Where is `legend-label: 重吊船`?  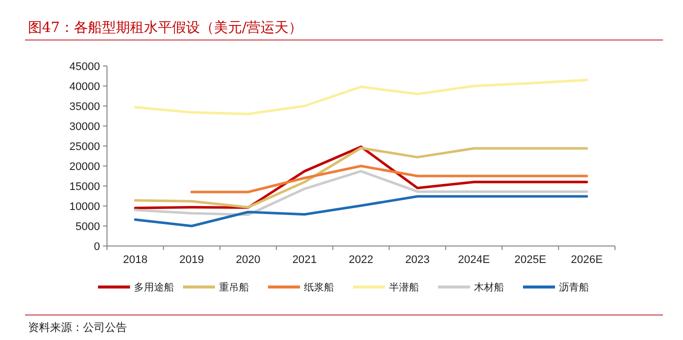 legend-label: 重吊船 is located at coordinates (234, 288).